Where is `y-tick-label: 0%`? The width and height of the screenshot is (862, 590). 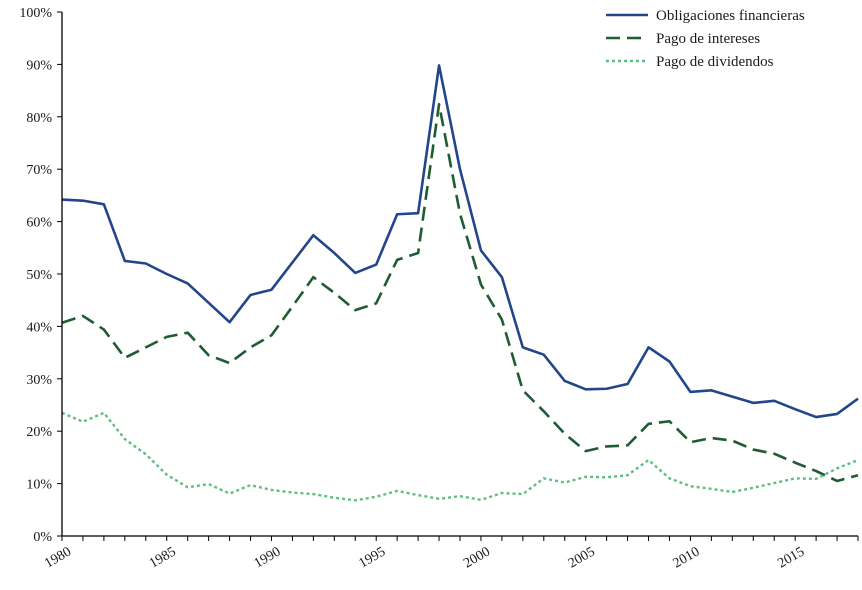 y-tick-label: 0% is located at coordinates (42, 537).